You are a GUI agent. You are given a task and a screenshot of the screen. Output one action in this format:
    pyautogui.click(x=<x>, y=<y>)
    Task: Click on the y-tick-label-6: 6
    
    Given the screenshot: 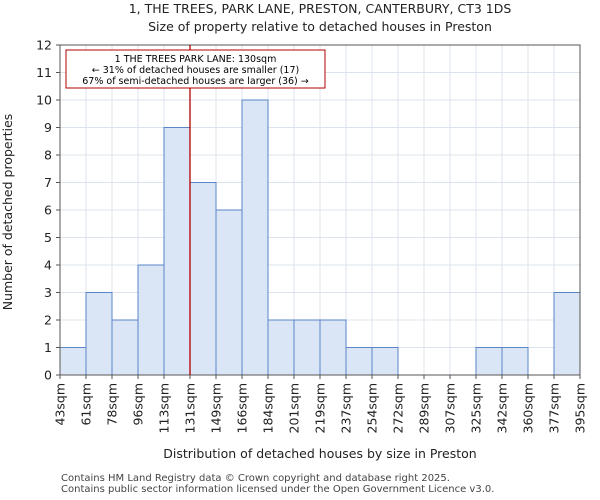 What is the action you would take?
    pyautogui.click(x=48, y=210)
    